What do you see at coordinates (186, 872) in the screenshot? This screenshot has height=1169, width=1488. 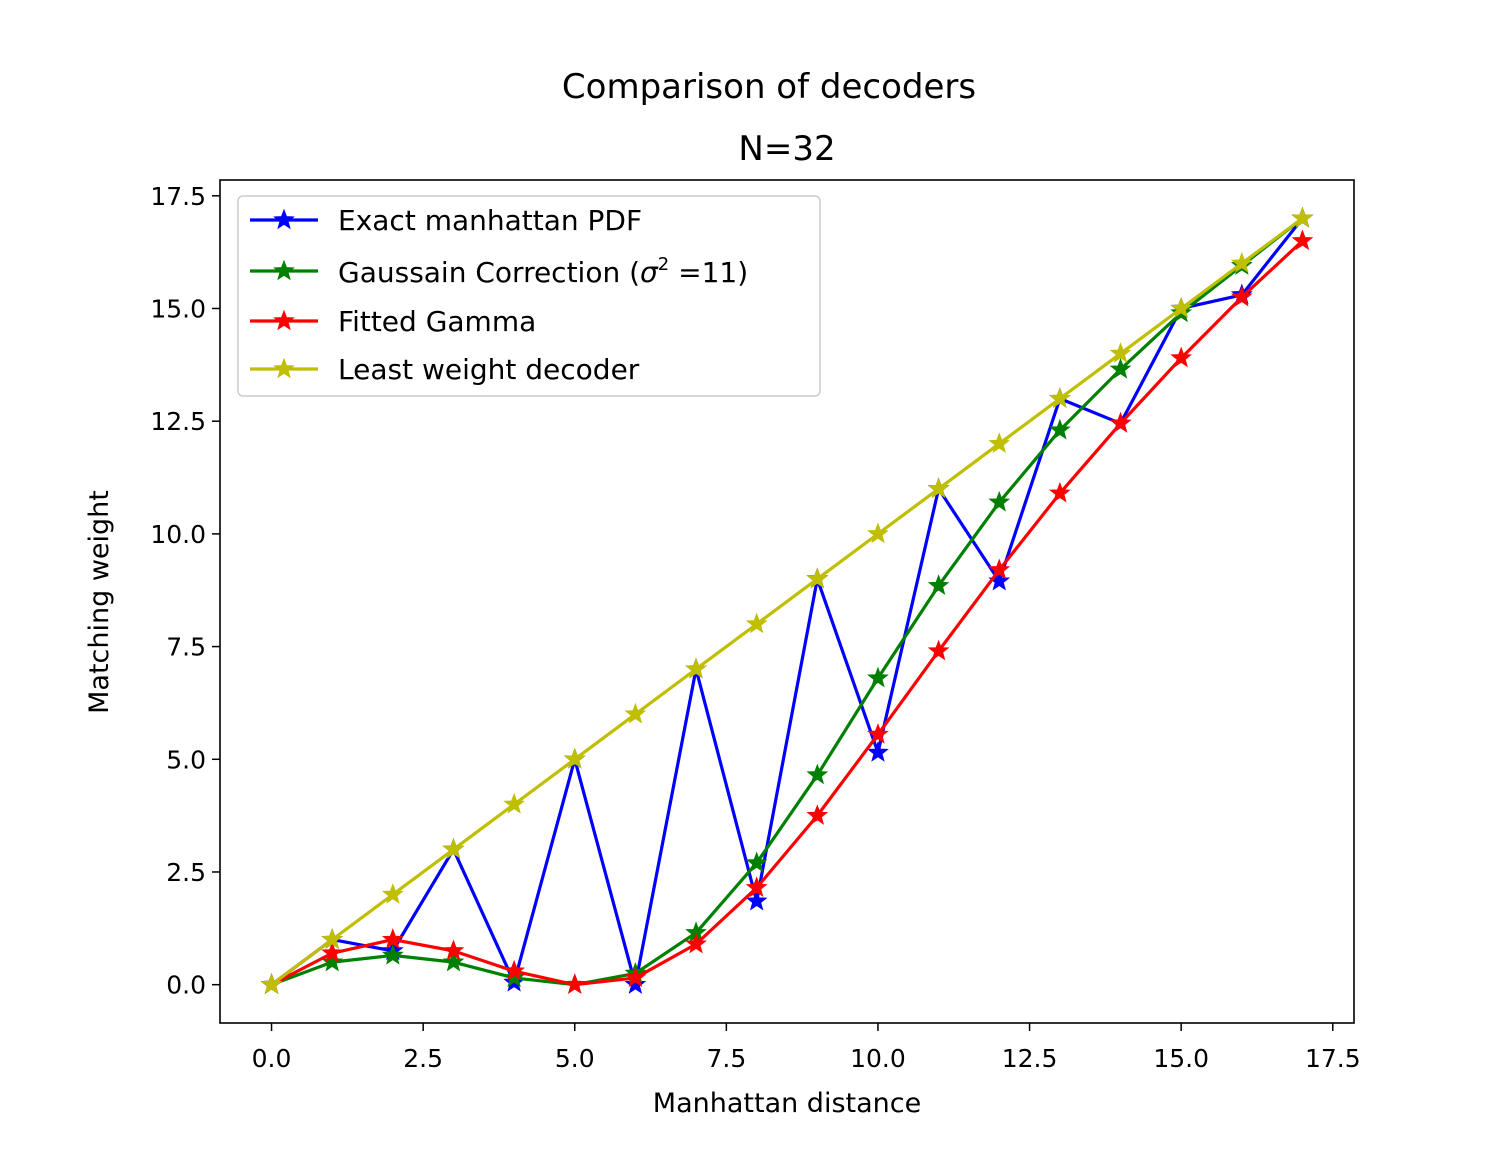 I see `y-tick-label: 2.5` at bounding box center [186, 872].